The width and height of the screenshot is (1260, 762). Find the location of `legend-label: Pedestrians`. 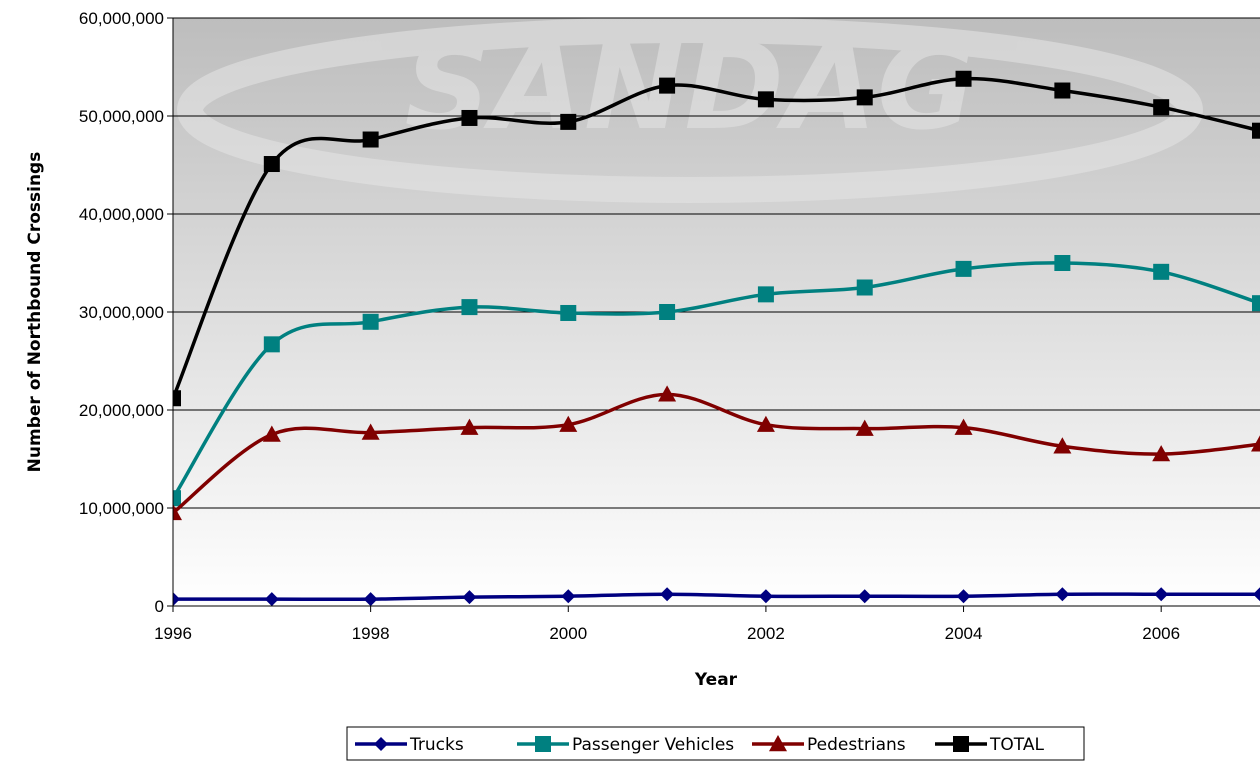

legend-label: Pedestrians is located at coordinates (856, 745).